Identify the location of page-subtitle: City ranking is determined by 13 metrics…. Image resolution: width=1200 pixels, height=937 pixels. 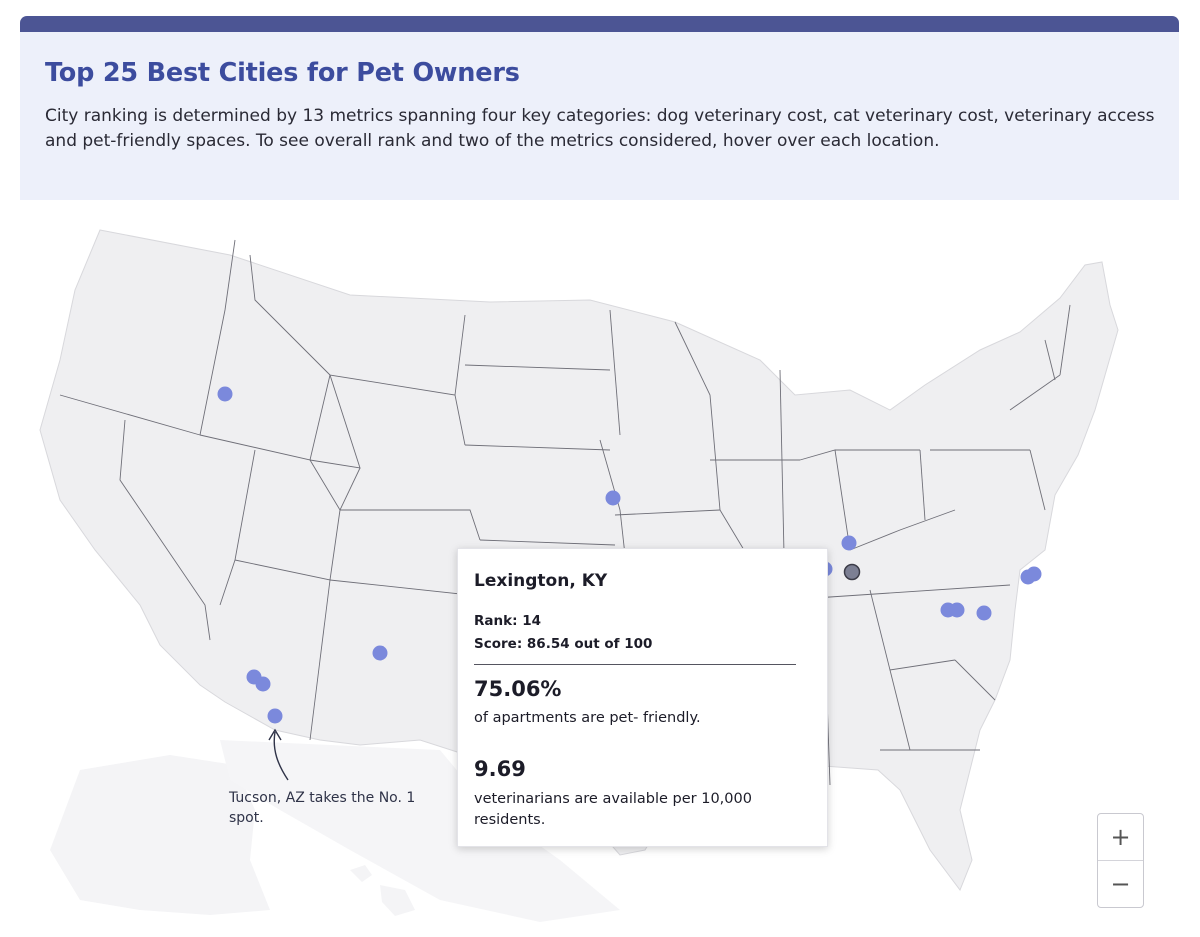
(600, 128).